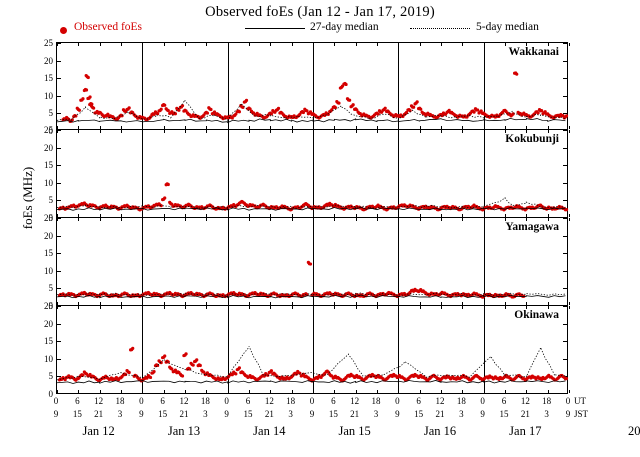  Describe the element at coordinates (51, 113) in the screenshot. I see `y-tick-label: 5` at that location.